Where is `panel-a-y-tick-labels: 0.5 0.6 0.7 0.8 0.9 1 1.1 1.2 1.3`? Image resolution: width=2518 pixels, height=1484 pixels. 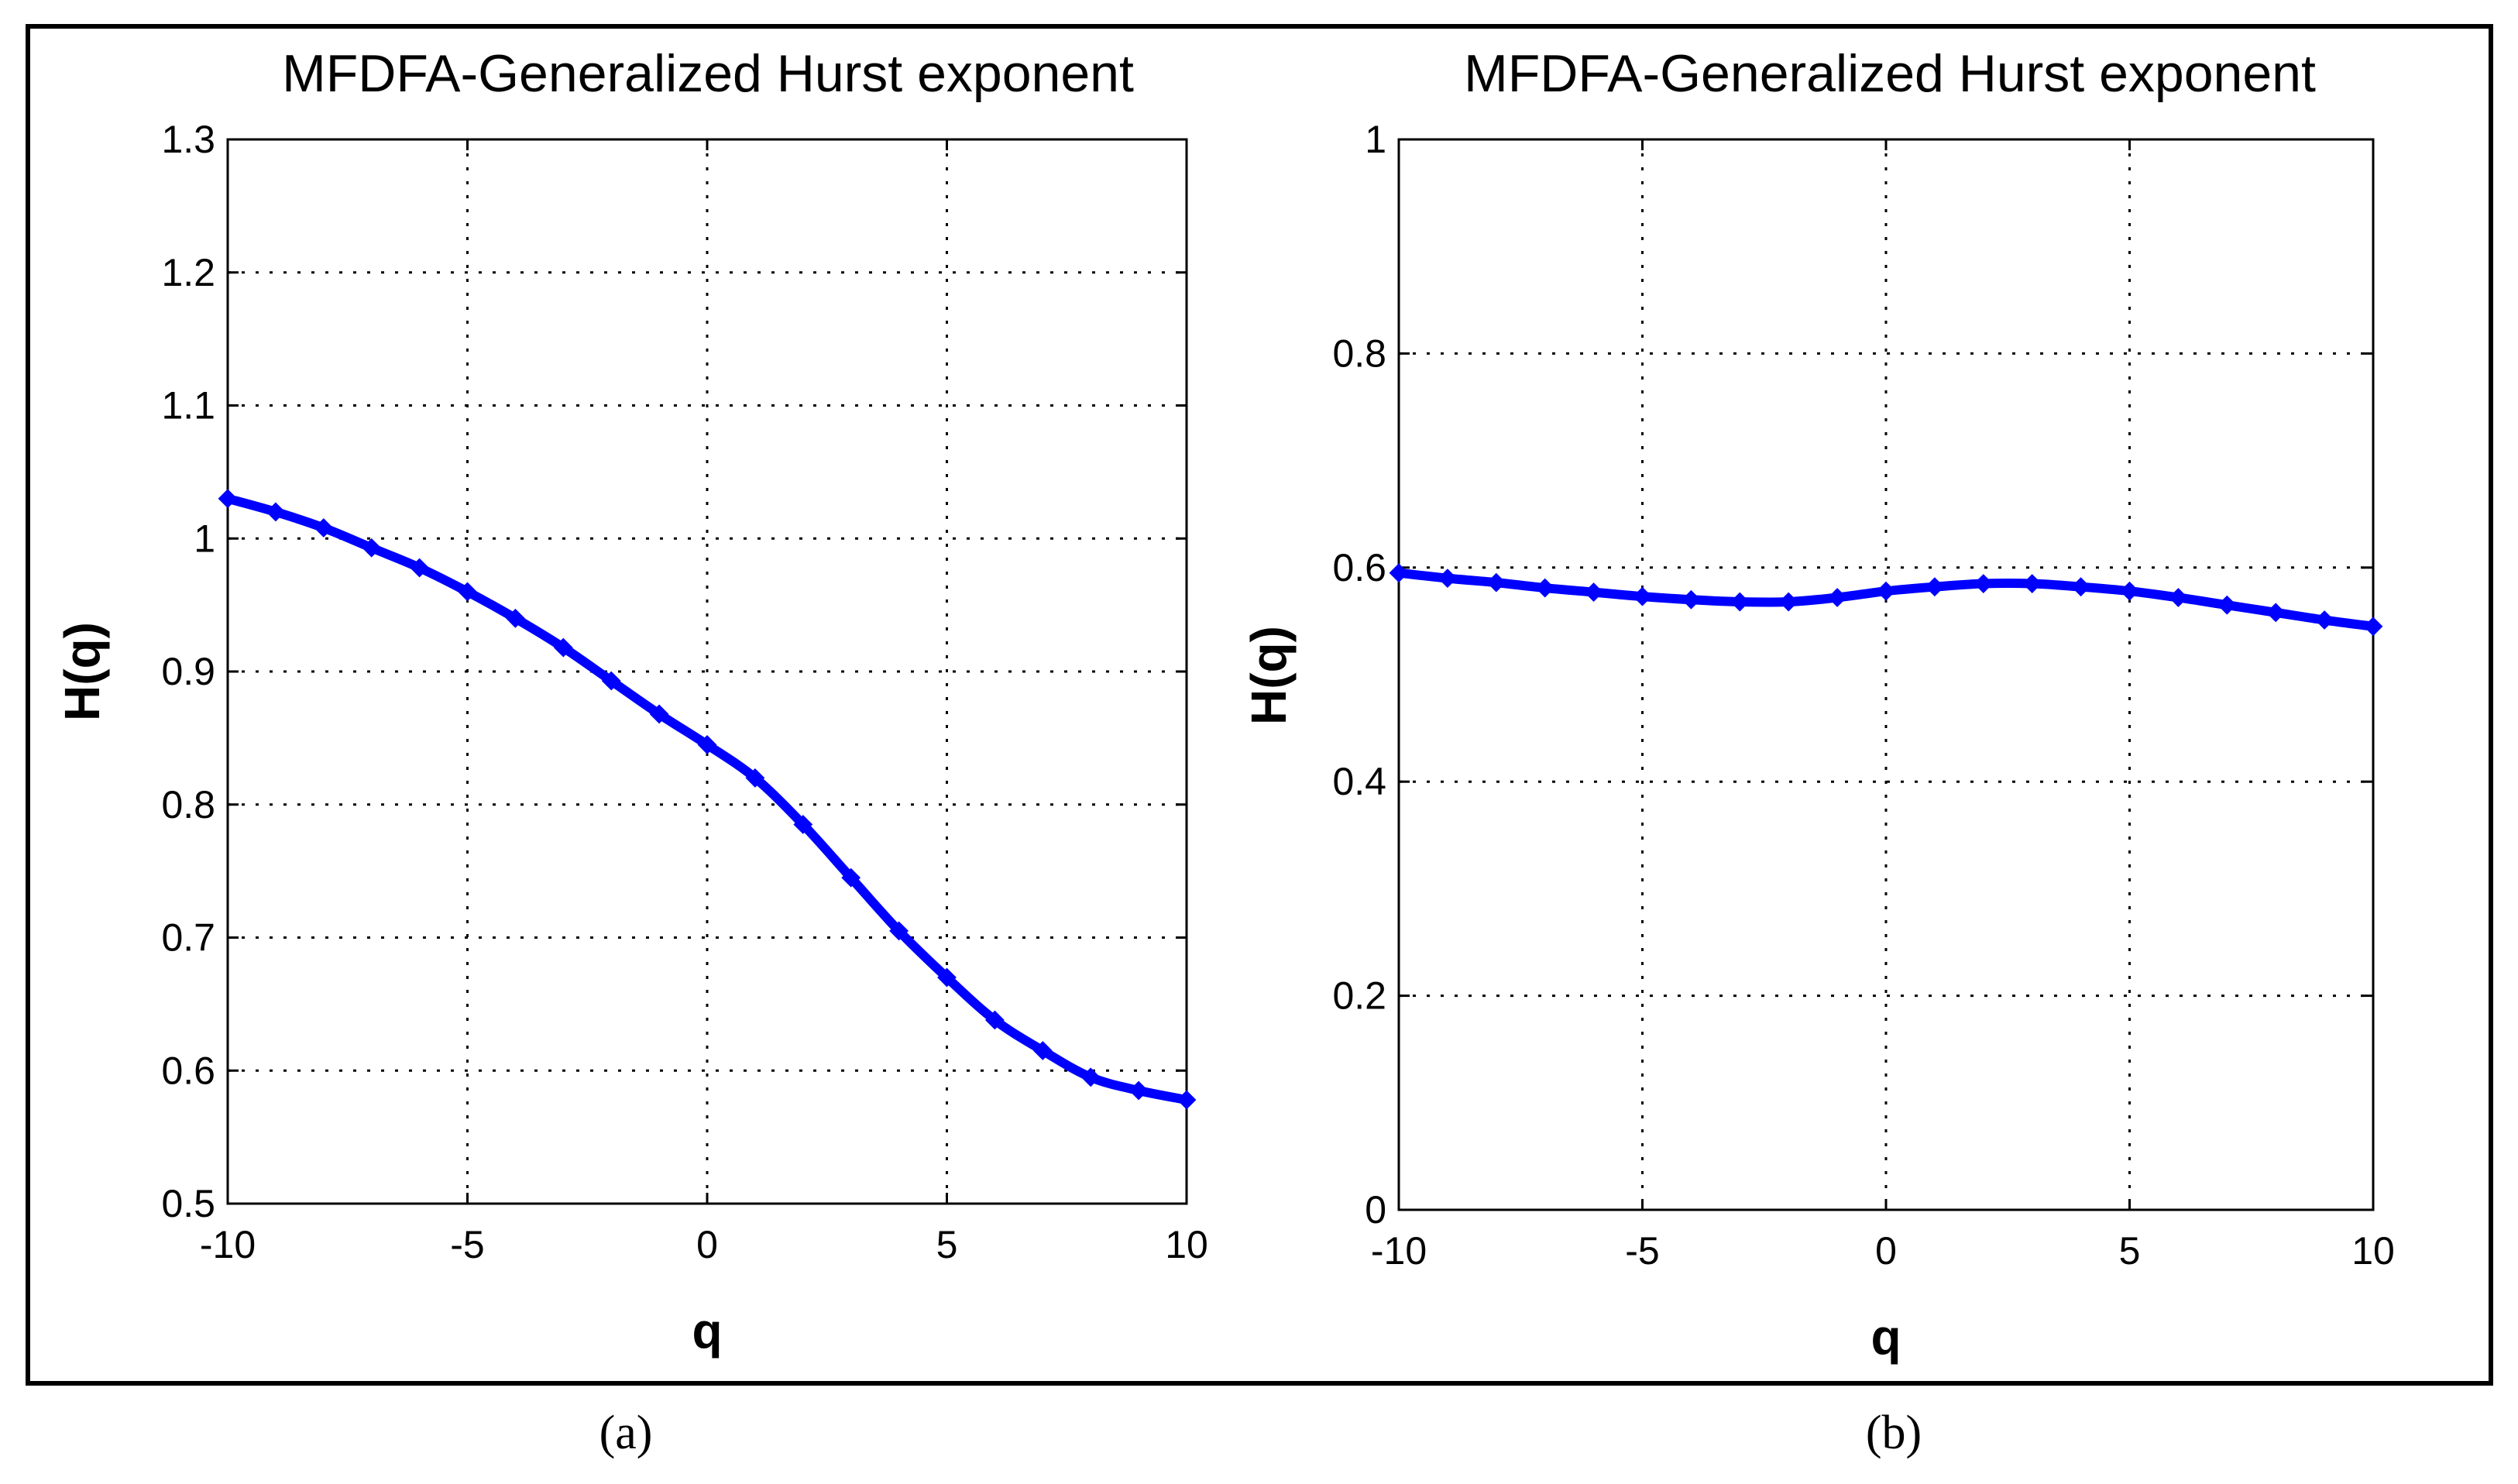
panel-a-y-tick-labels: 0.5 0.6 0.7 0.8 0.9 1 1.1 1.2 1.3 is located at coordinates (188, 671).